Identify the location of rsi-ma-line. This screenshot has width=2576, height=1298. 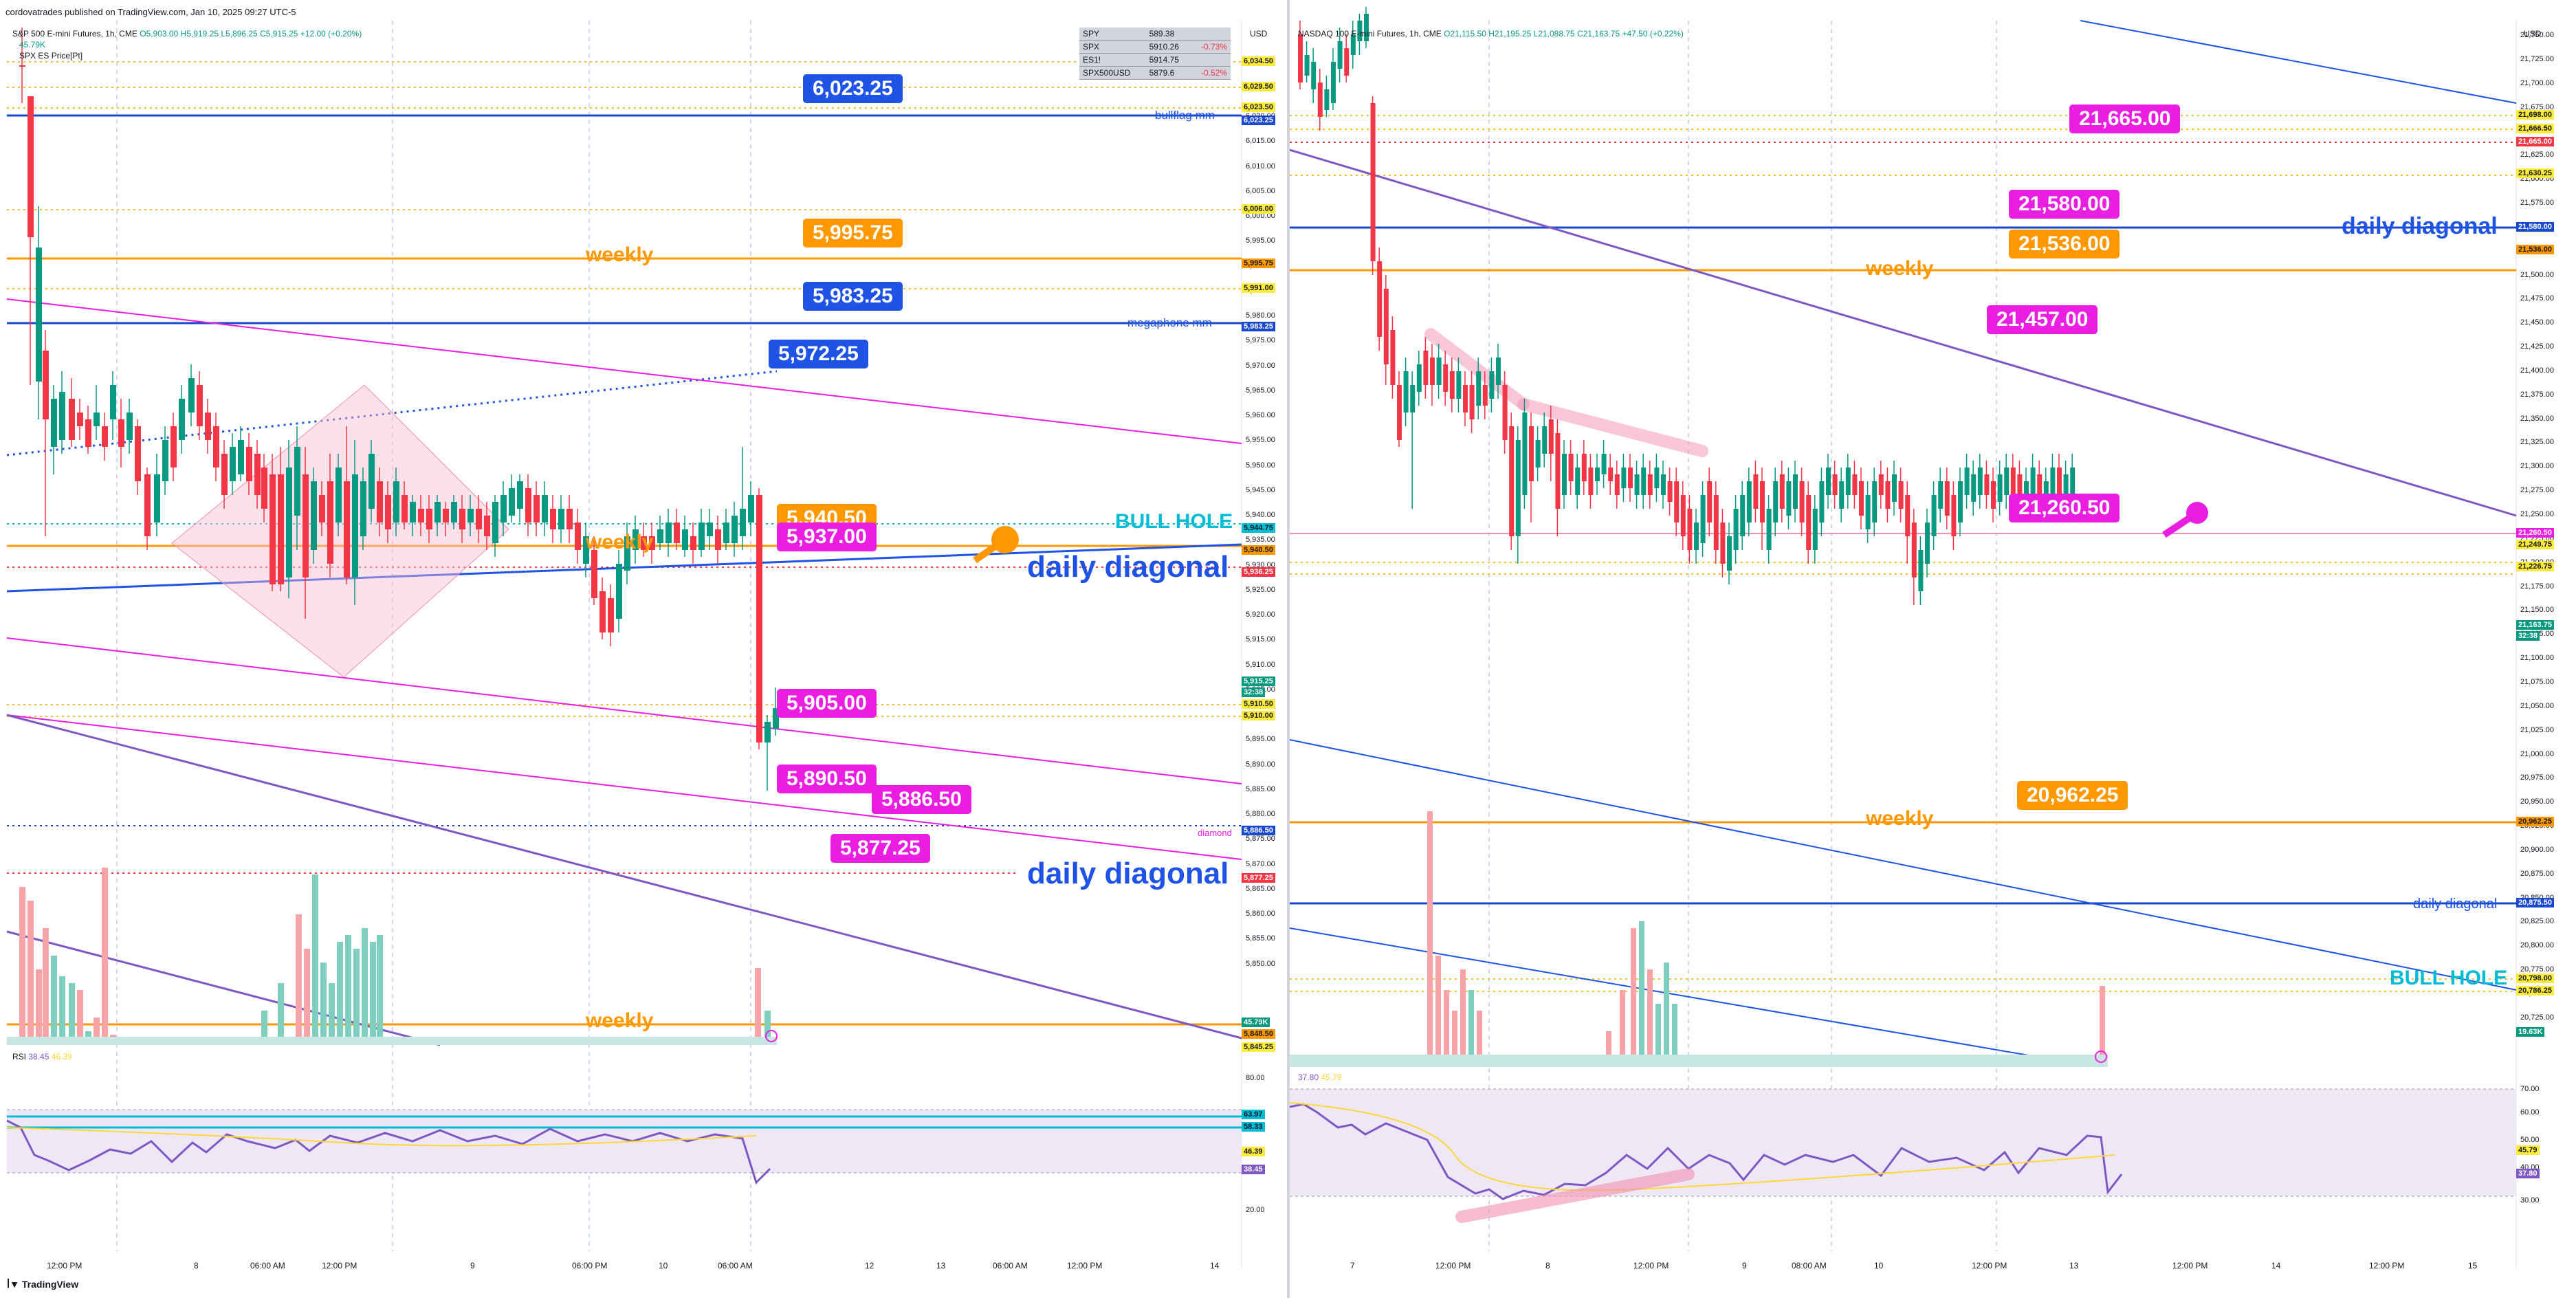
(381, 1137).